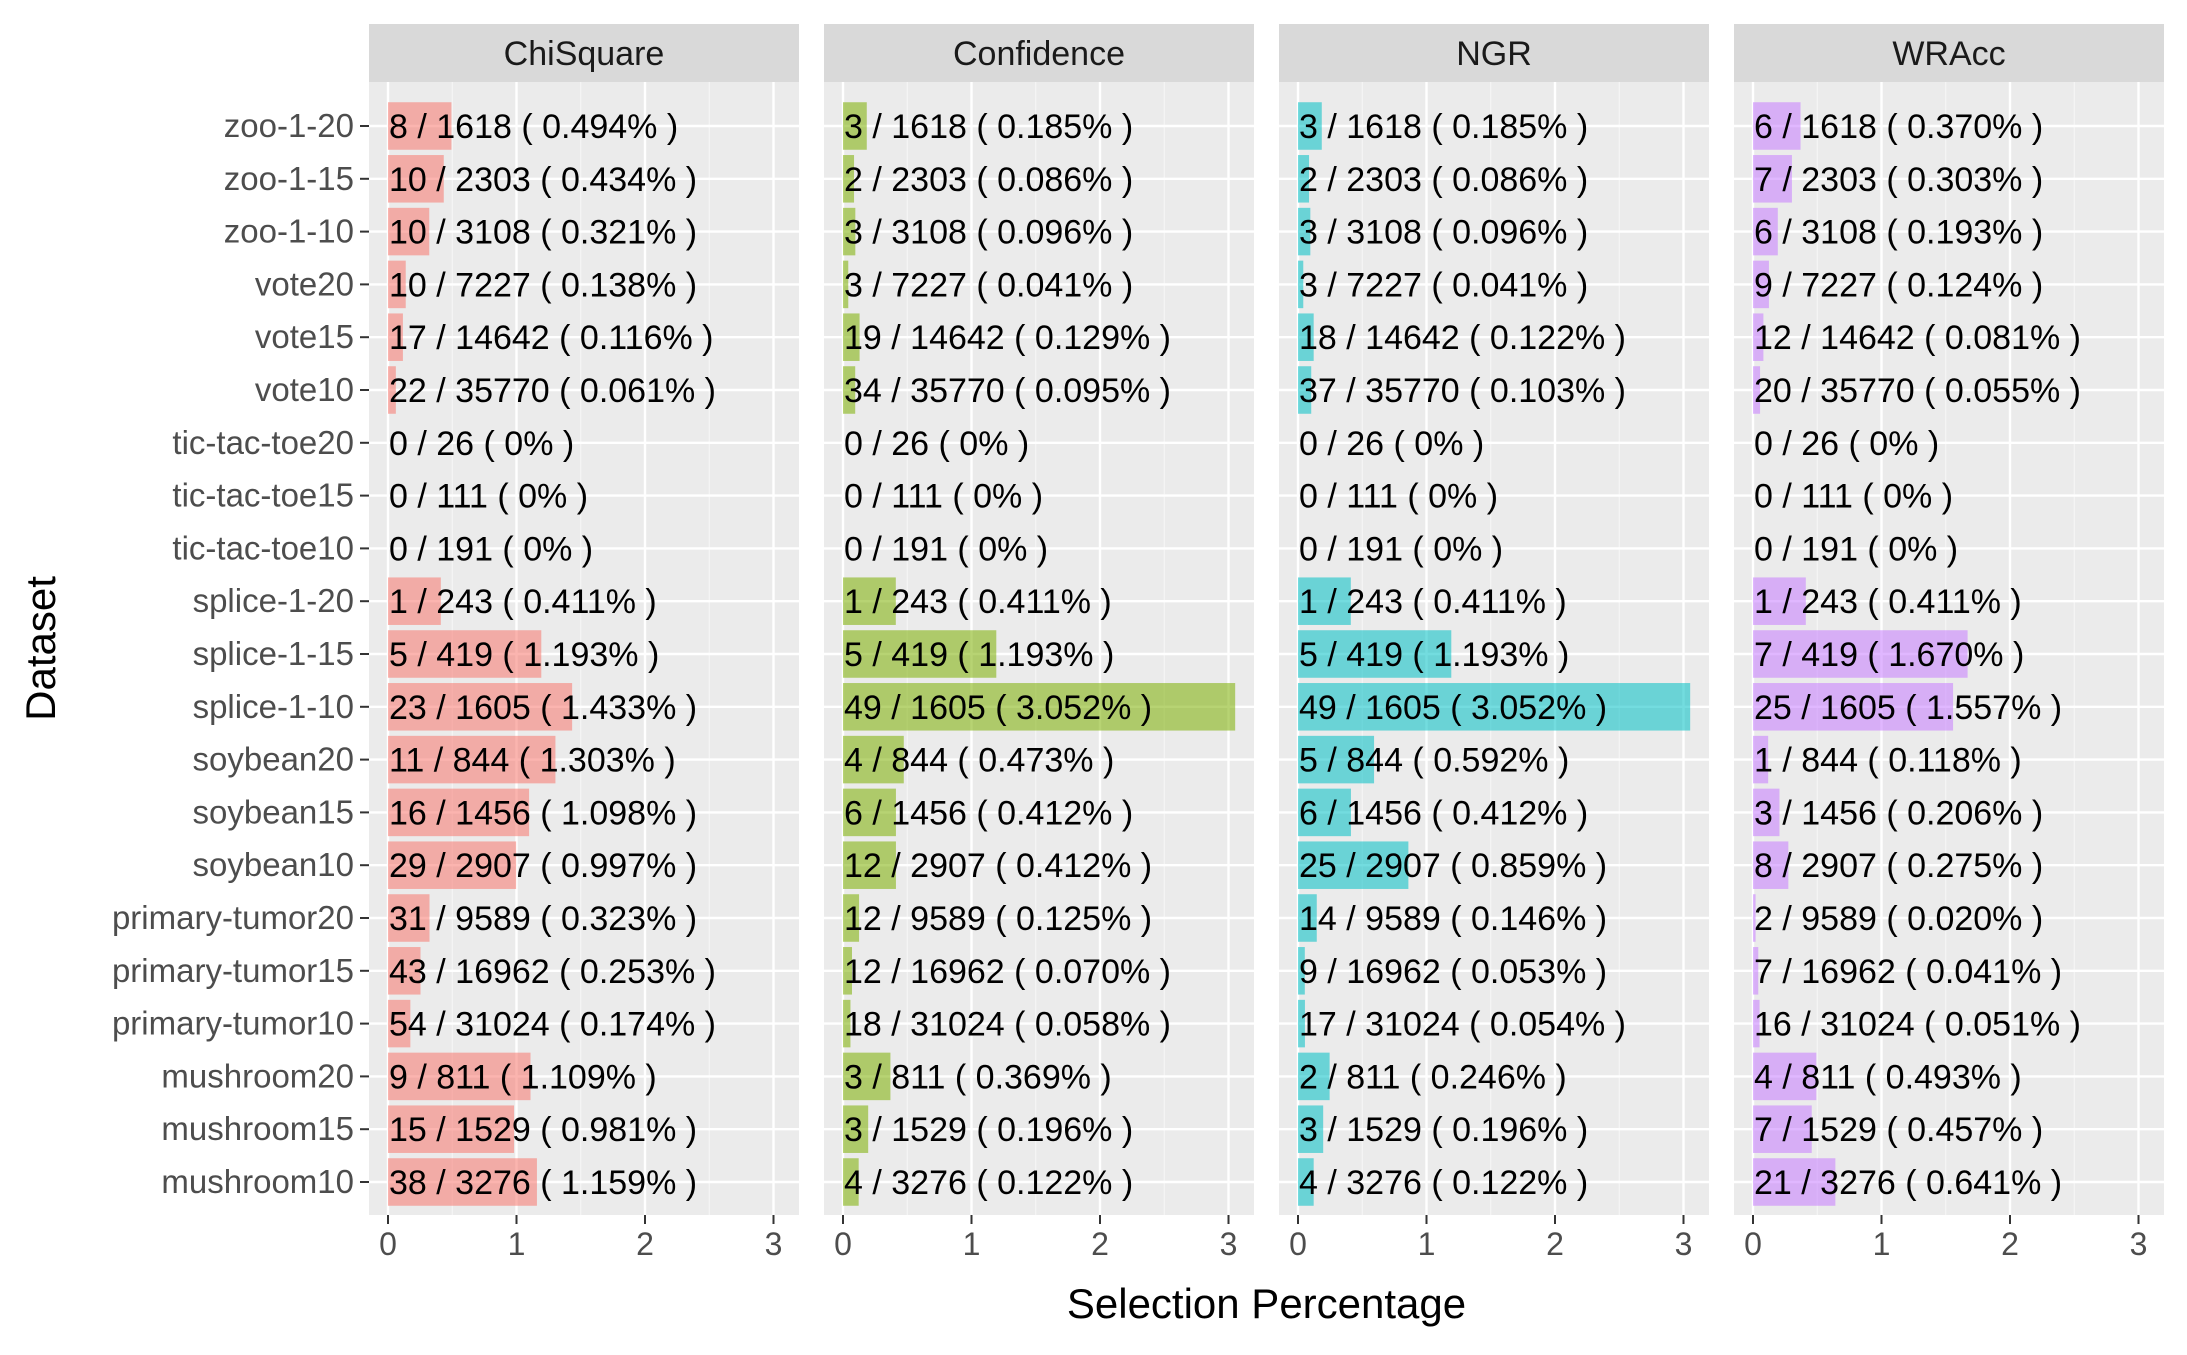 This screenshot has height=1355, width=2187. Describe the element at coordinates (584, 53) in the screenshot. I see `facet-strip` at that location.